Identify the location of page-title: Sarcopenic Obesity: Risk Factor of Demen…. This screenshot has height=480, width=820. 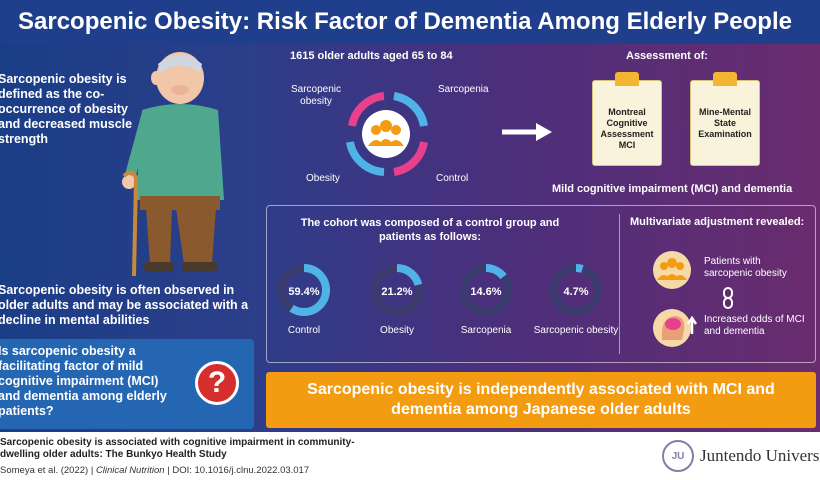
(410, 22).